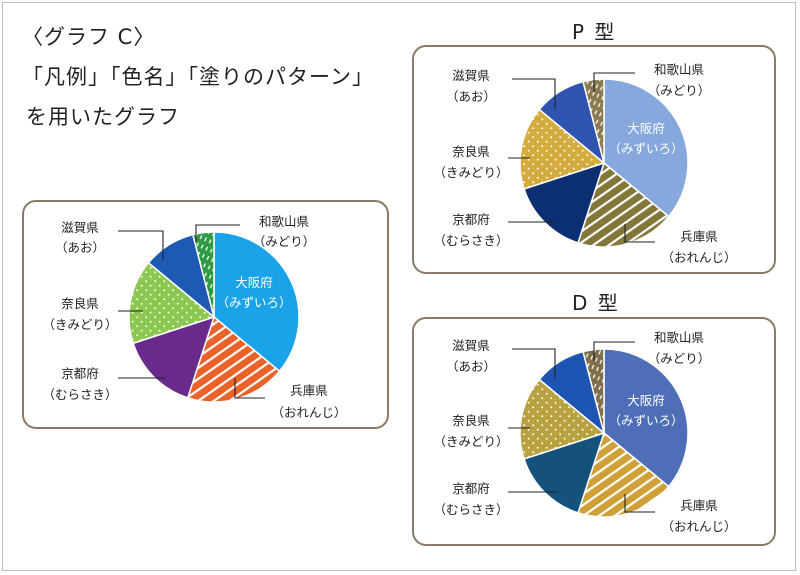 Image resolution: width=800 pixels, height=575 pixels. What do you see at coordinates (470, 172) in the screenshot?
I see `legend-reading-p-4: （きみどり）` at bounding box center [470, 172].